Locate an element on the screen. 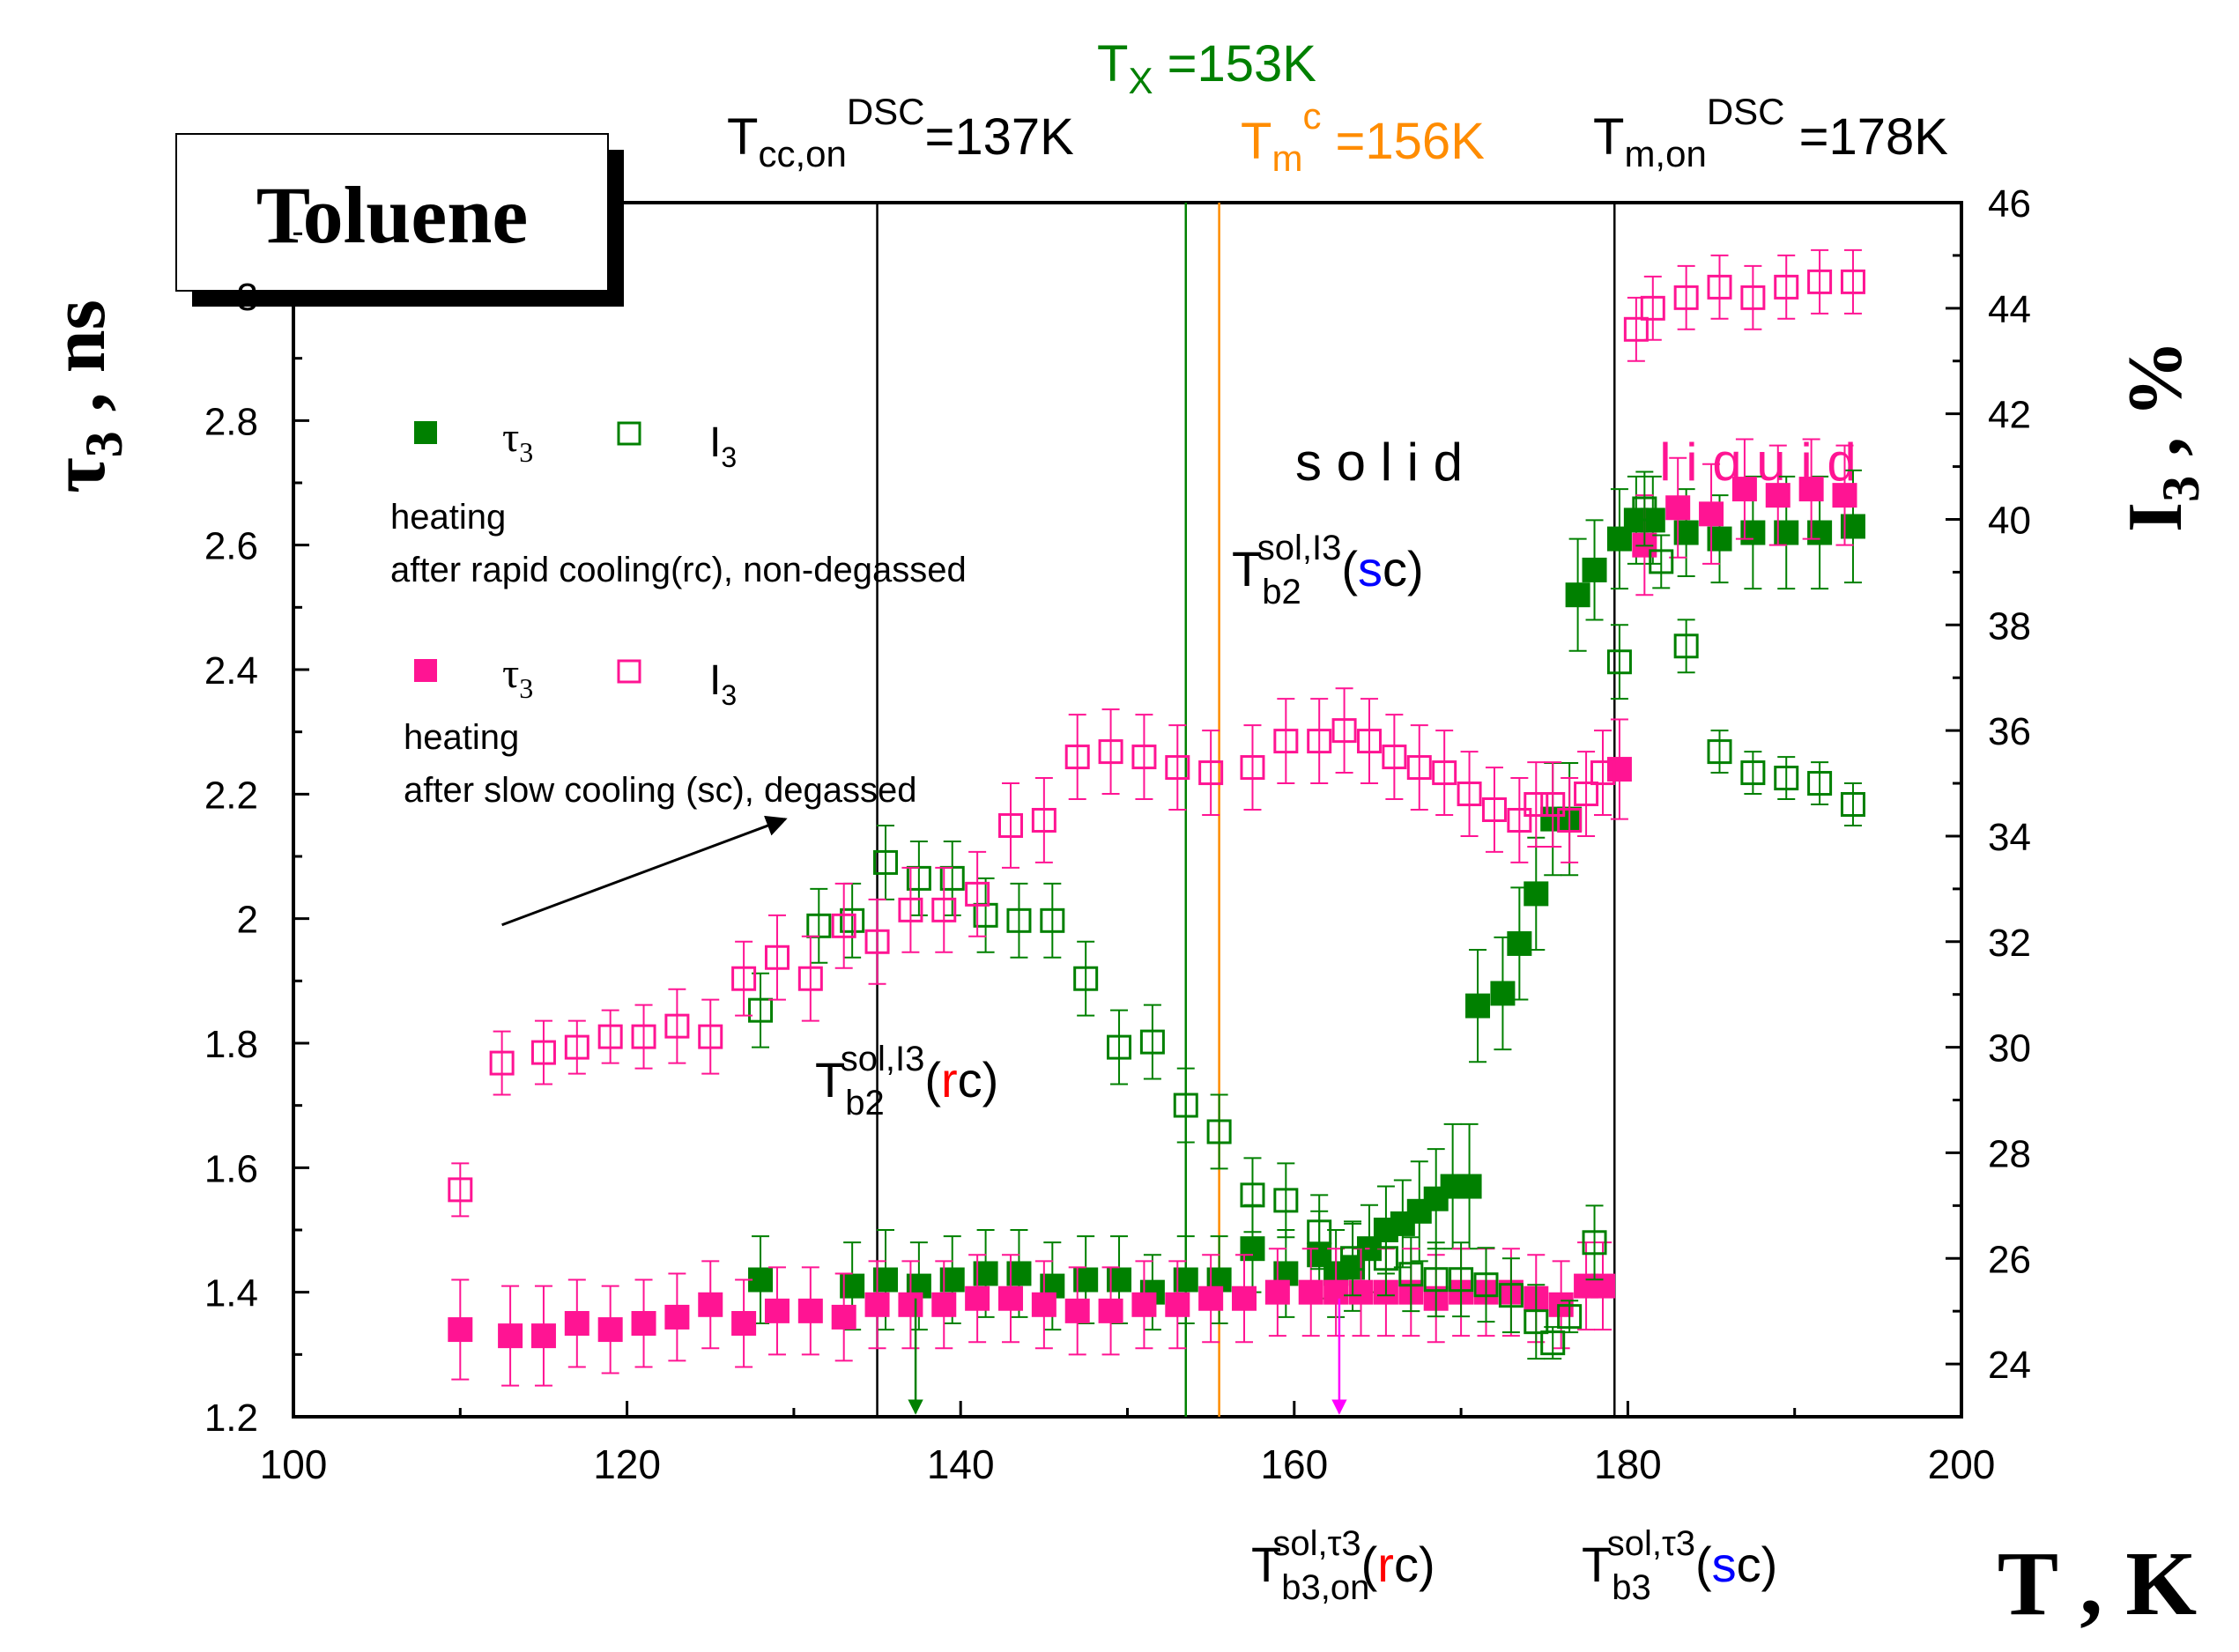 This screenshot has width=2239, height=1652. heating-arrow is located at coordinates (644, 871).